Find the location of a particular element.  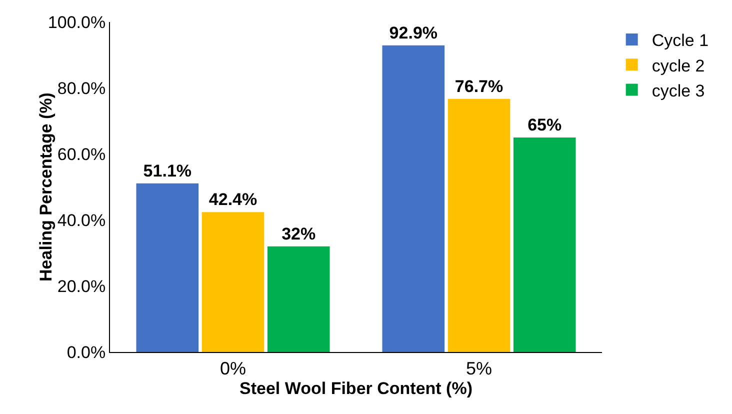

x-axis-title: Steel Wool Fiber Content (%) is located at coordinates (356, 388).